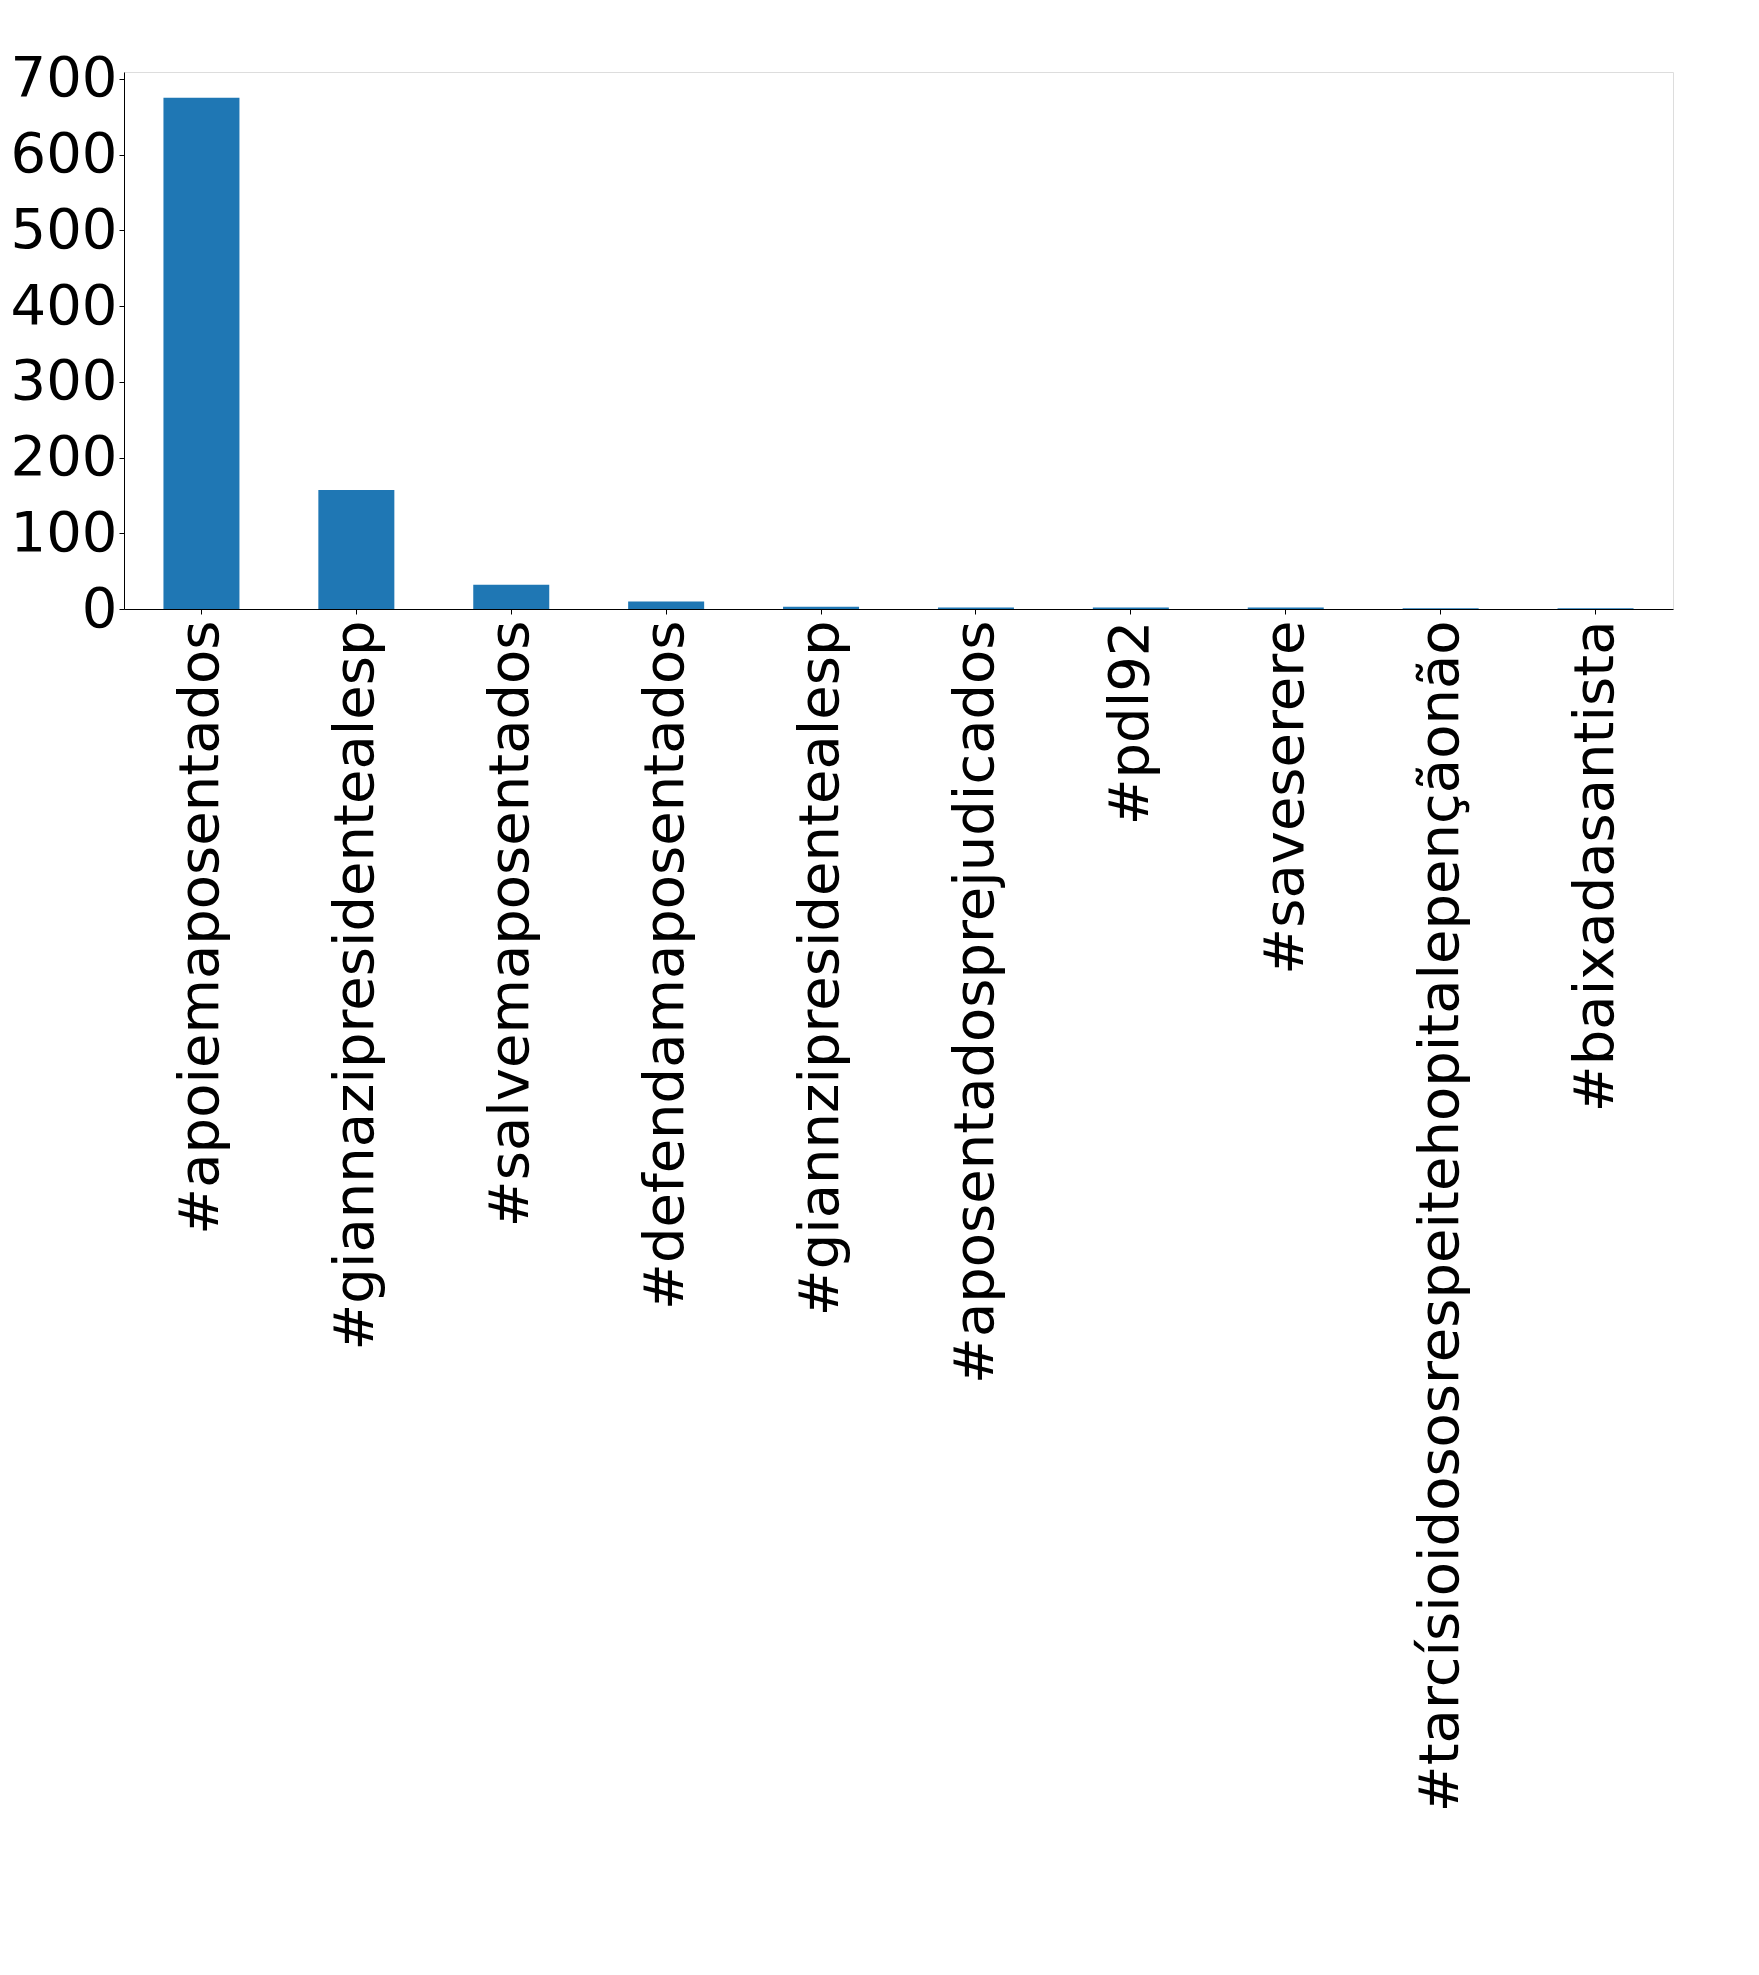 The height and width of the screenshot is (1975, 1759). Describe the element at coordinates (199, 927) in the screenshot. I see `x-tick-label: #apoiemaposentados` at that location.